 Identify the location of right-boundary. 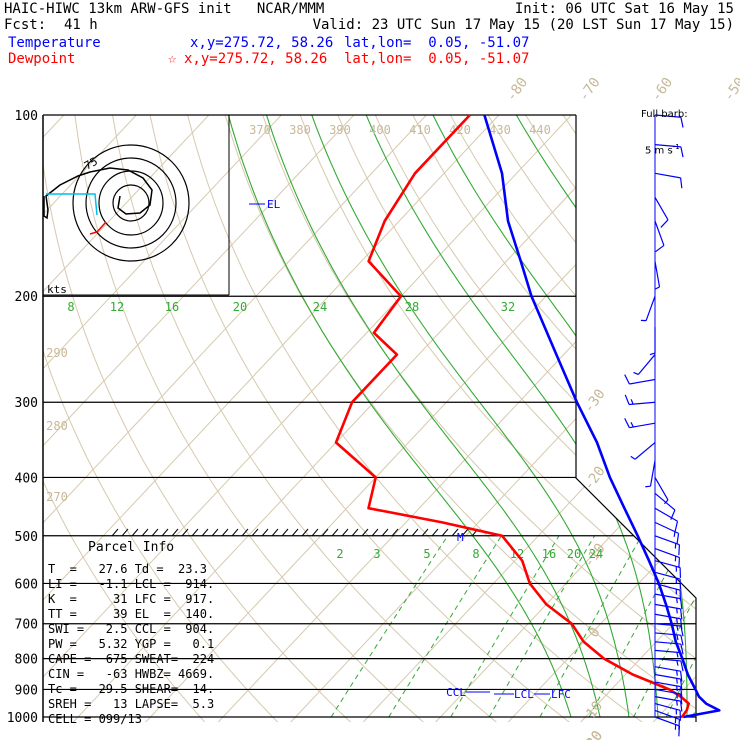
(636, 418).